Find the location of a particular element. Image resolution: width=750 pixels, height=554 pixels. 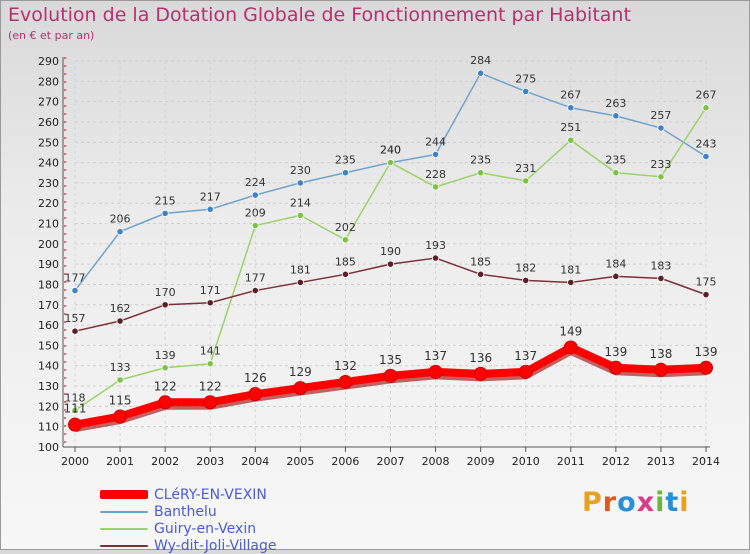

y-tick-label: 290 is located at coordinates (48, 61).